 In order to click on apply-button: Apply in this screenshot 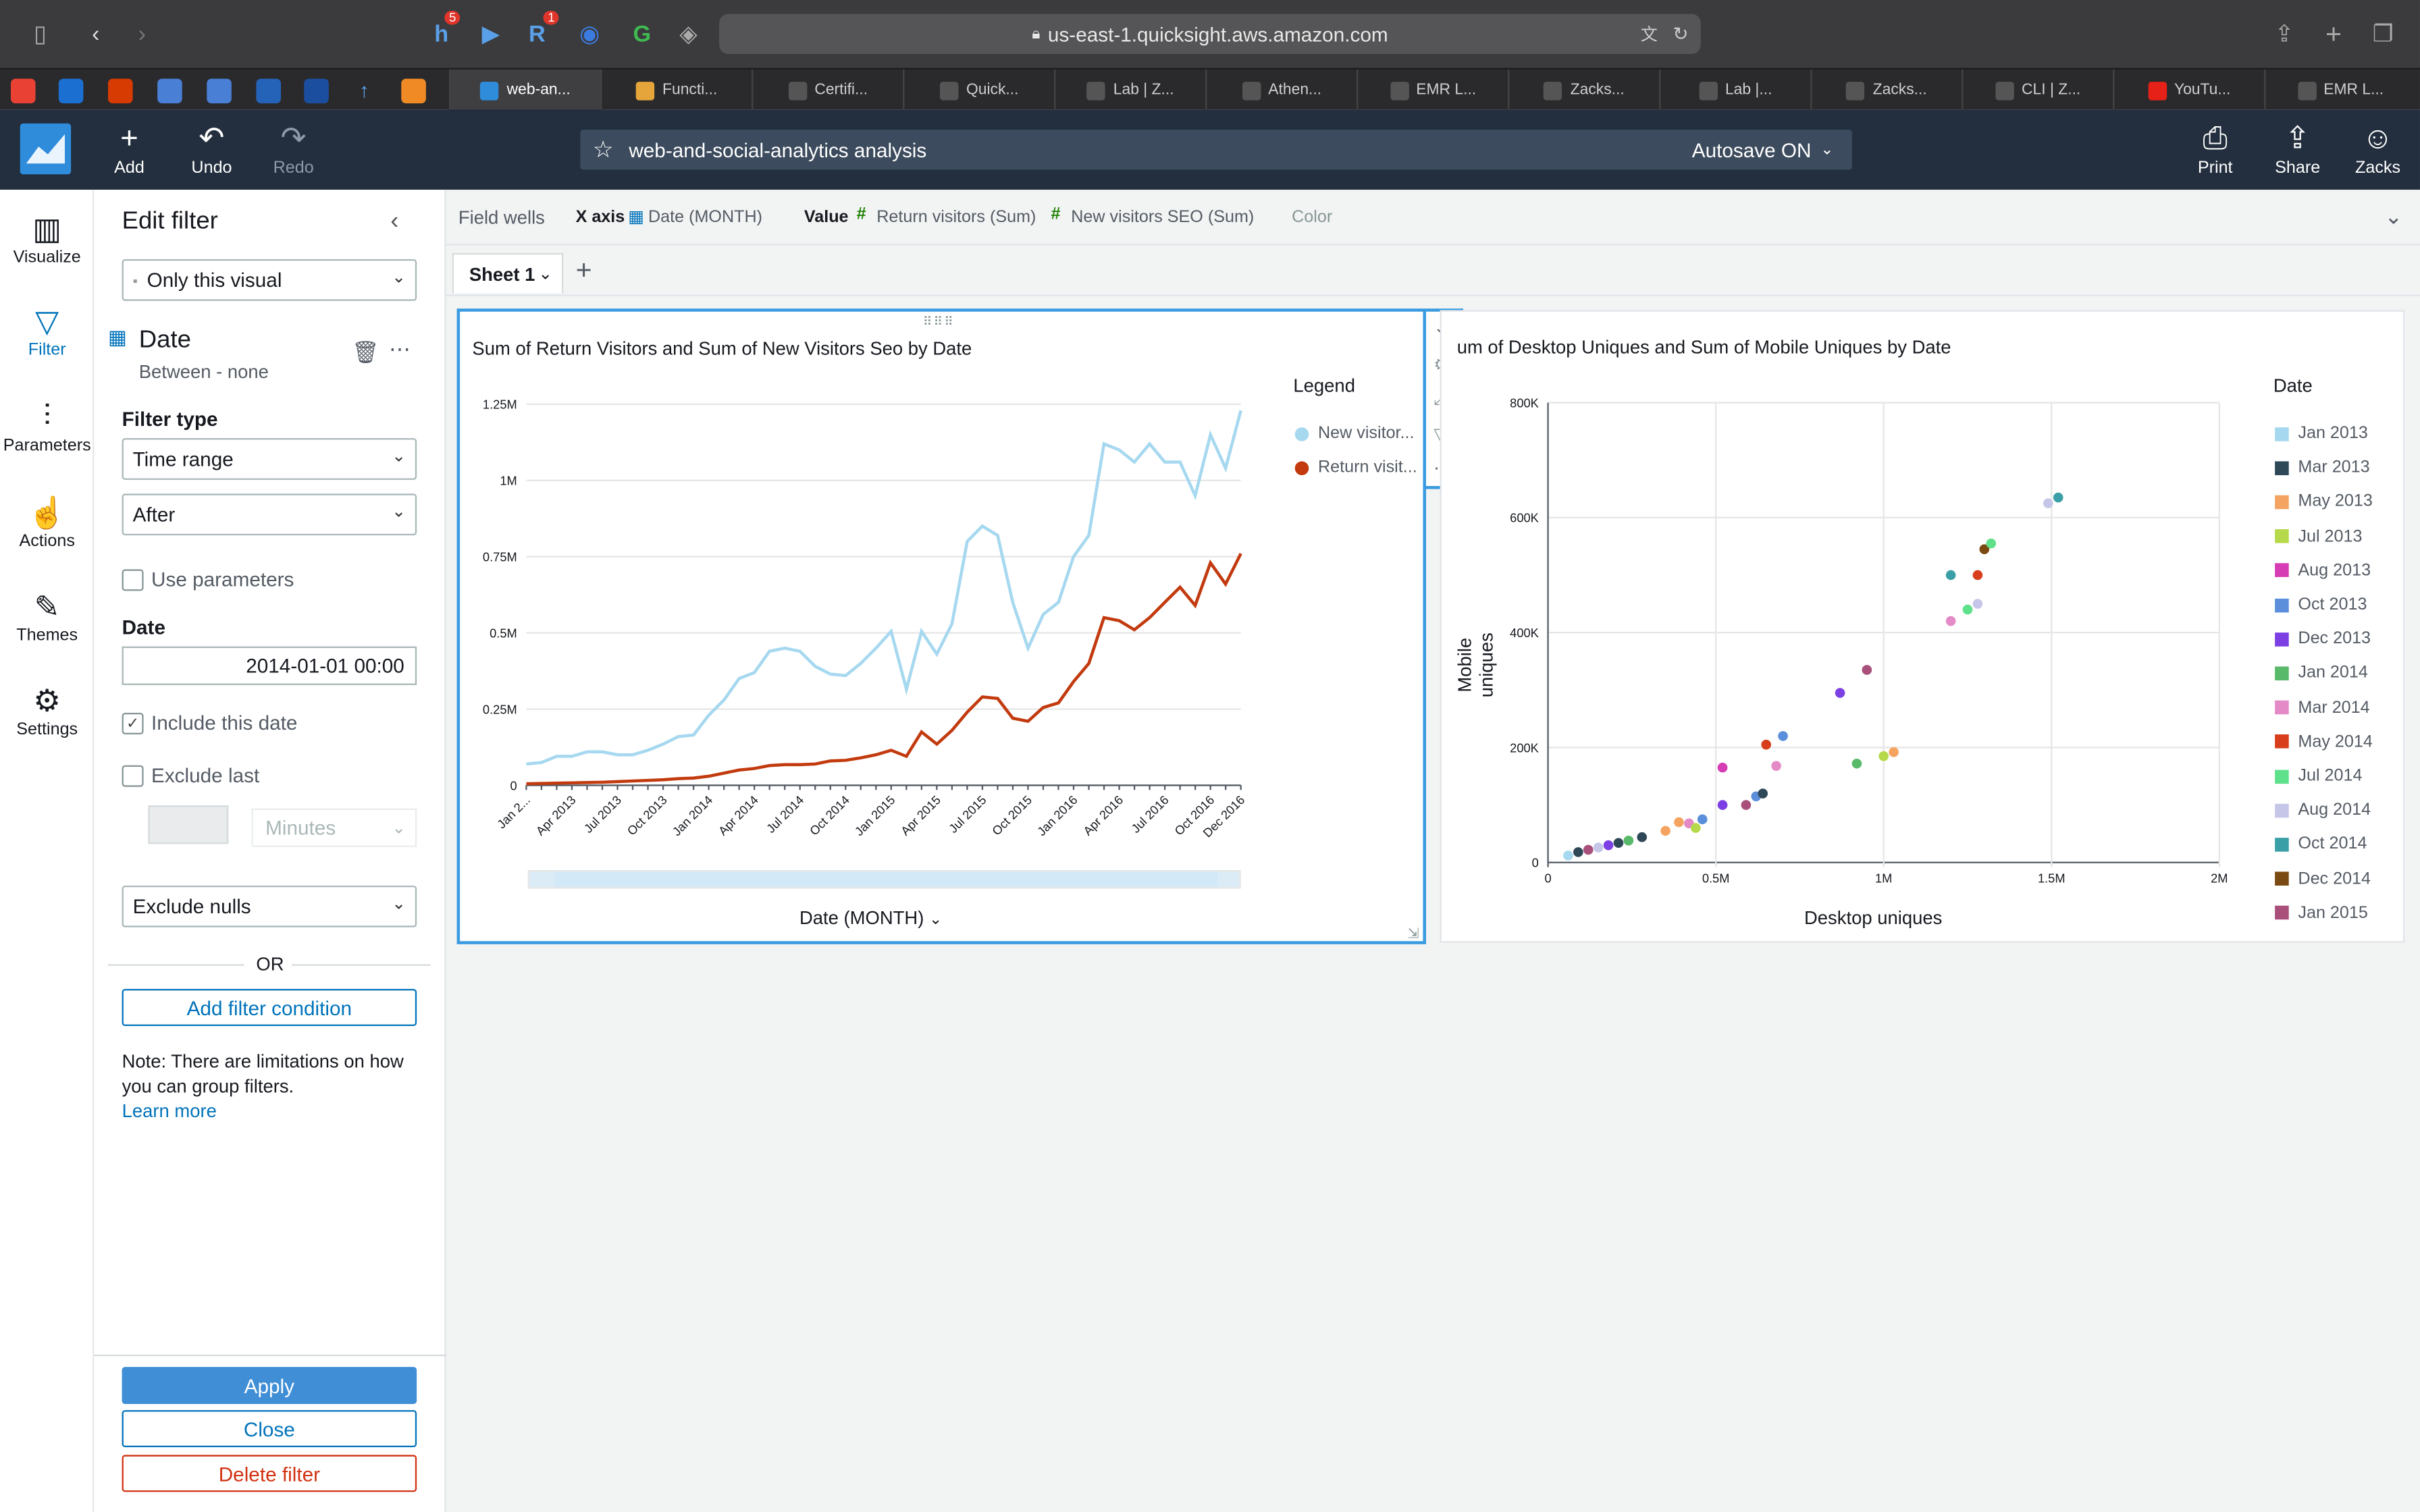, I will do `click(269, 1385)`.